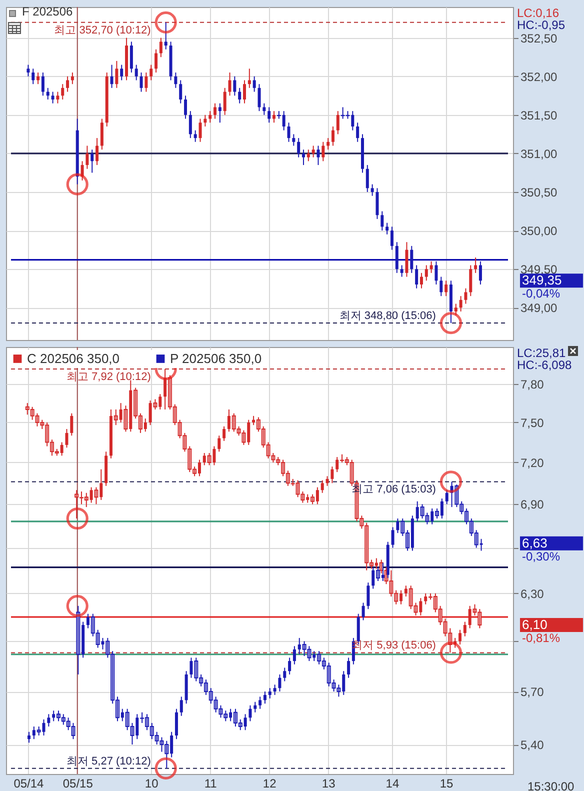 Image resolution: width=584 pixels, height=791 pixels. Describe the element at coordinates (539, 38) in the screenshot. I see `y-tick-label: 352,50` at that location.